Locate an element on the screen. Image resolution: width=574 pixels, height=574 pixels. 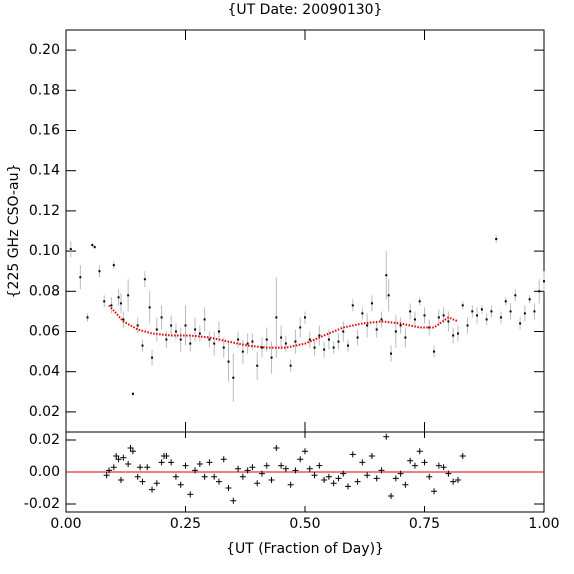
x-axis-label: {UT (Fraction of Day)} is located at coordinates (305, 549).